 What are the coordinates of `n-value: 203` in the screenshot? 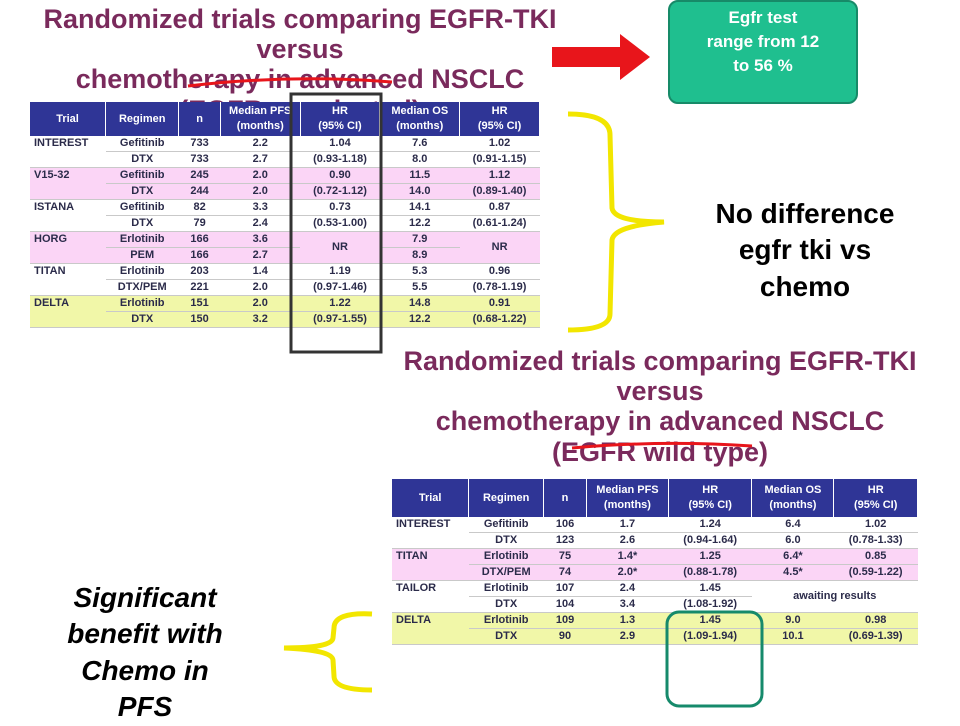 It's located at (199, 271).